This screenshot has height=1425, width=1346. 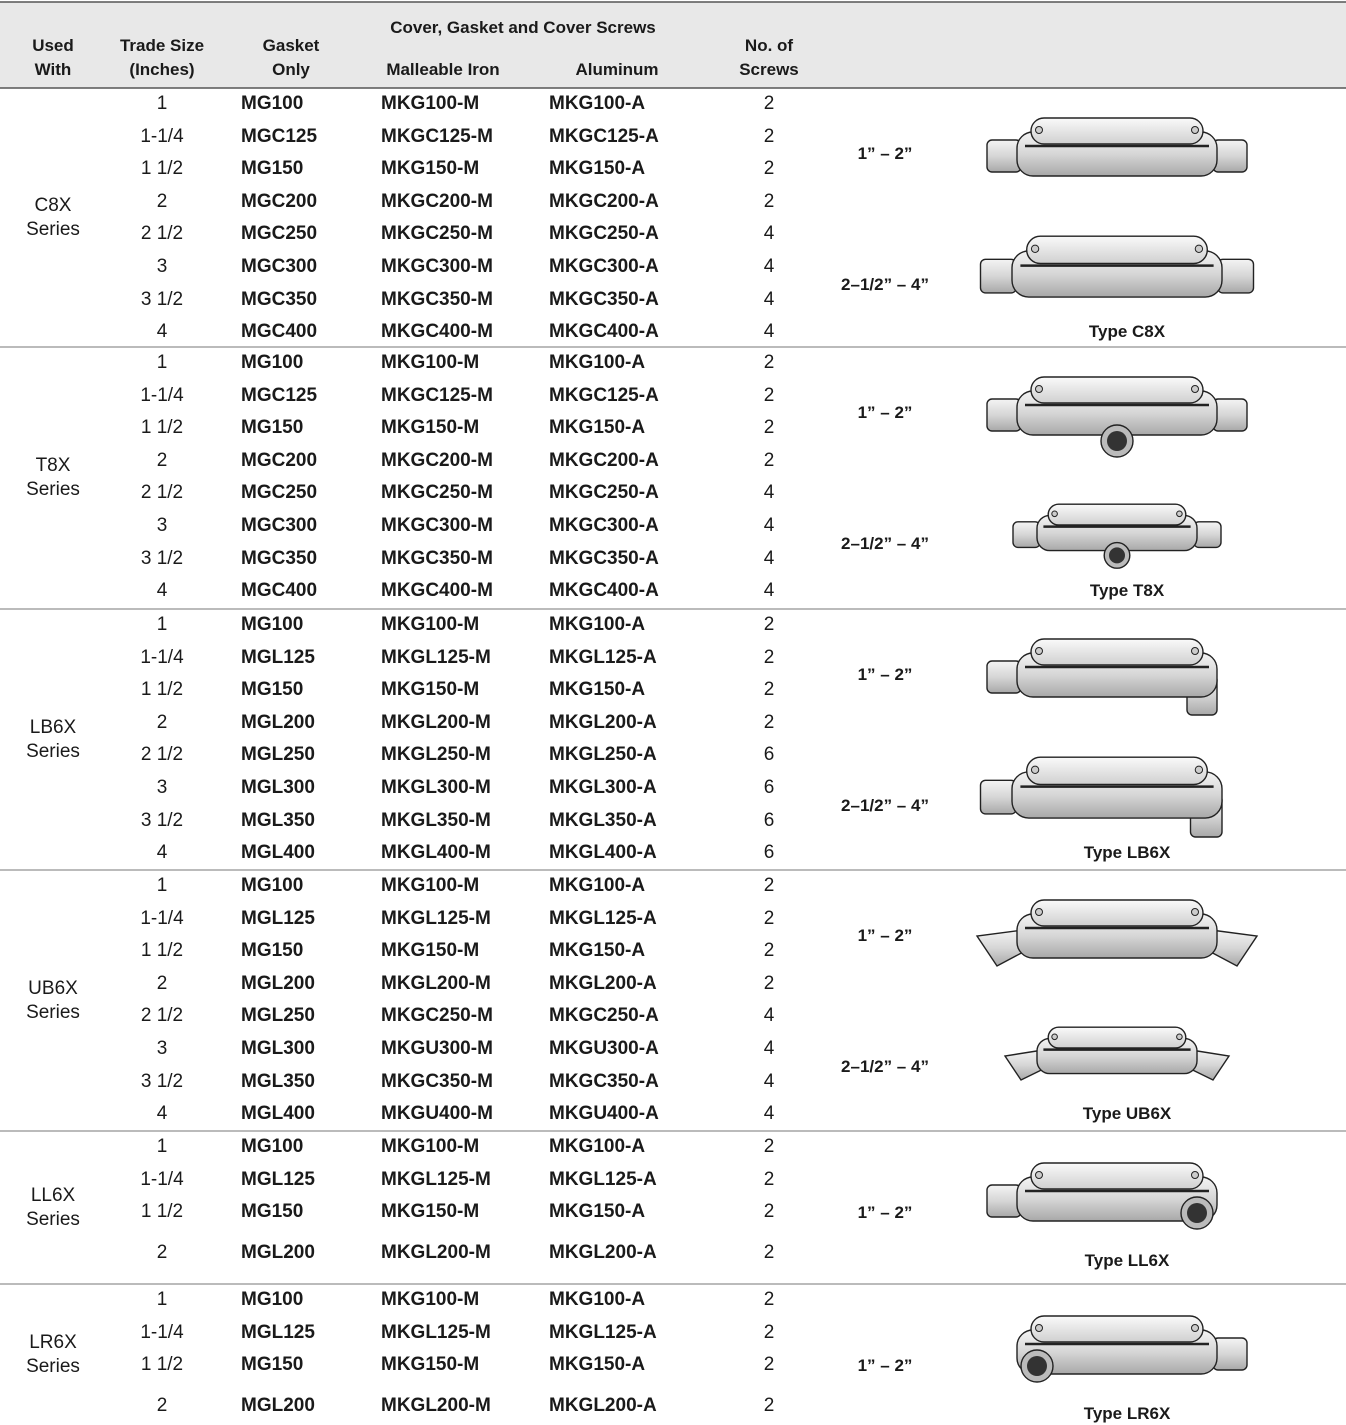 What do you see at coordinates (603, 853) in the screenshot?
I see `aluminum-code: MKGL400-A` at bounding box center [603, 853].